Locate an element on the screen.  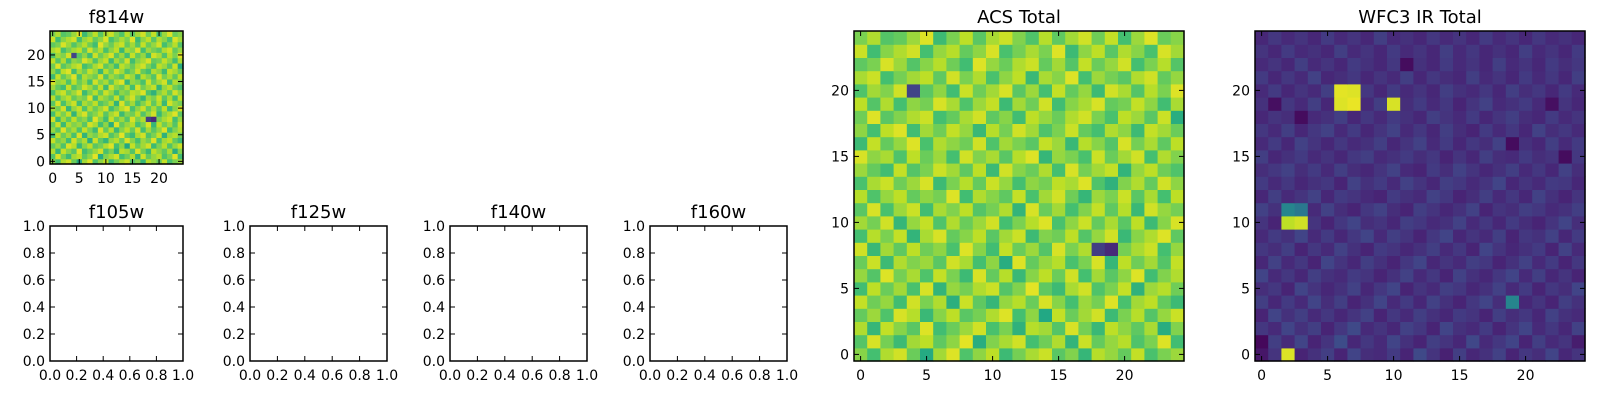
y-tick-label: 0.0 is located at coordinates (234, 362).